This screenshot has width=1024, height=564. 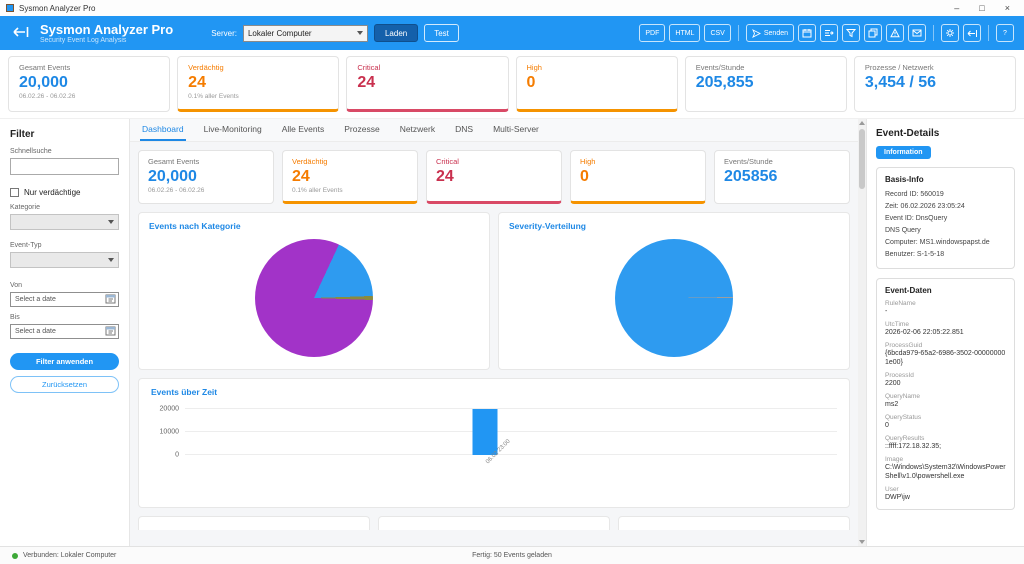 I want to click on tab: Alle Events, so click(x=303, y=132).